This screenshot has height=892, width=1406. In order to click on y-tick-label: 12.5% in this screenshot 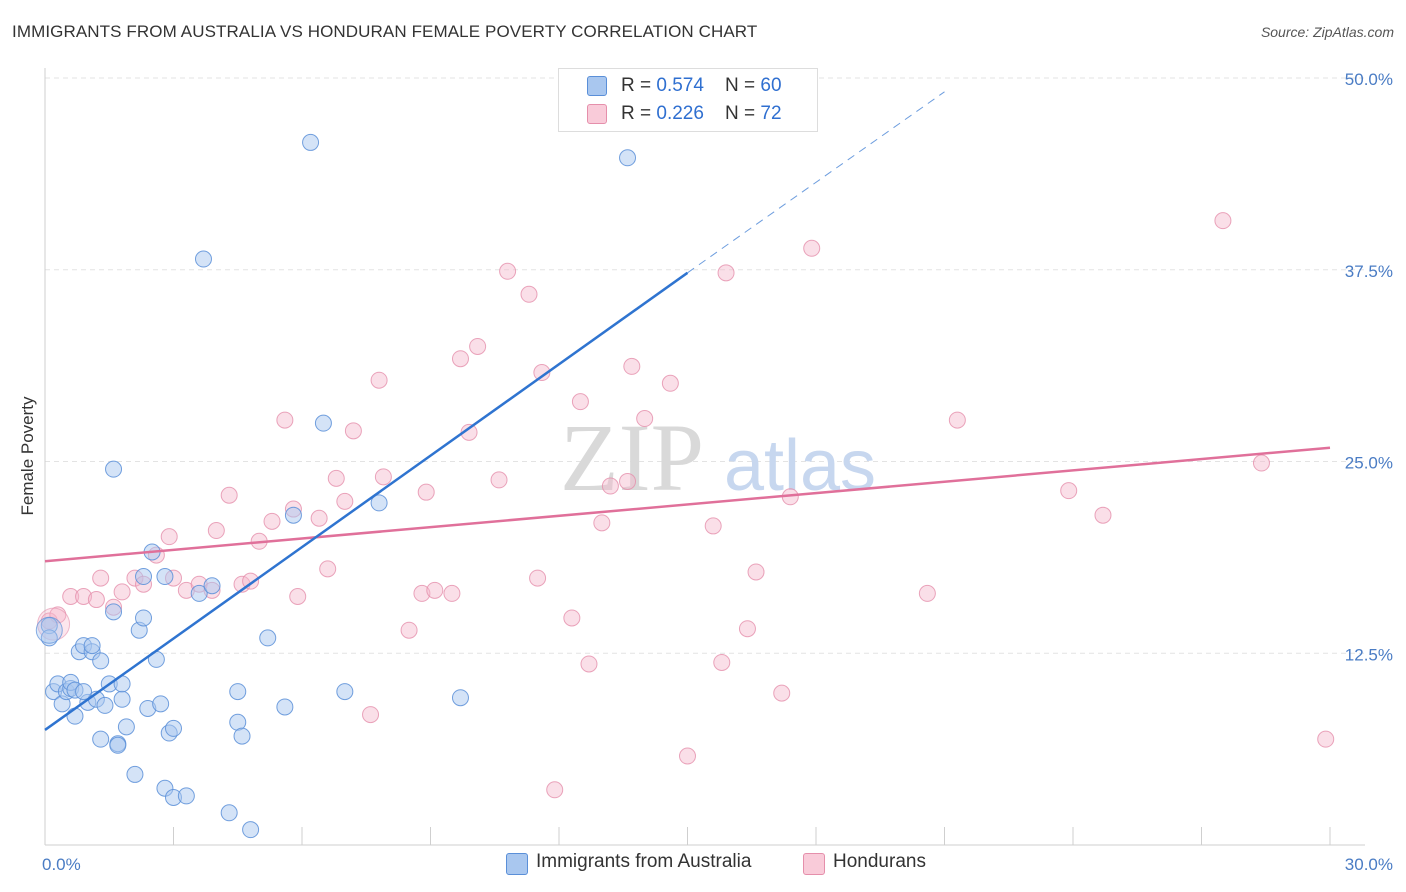, I will do `click(1369, 654)`.